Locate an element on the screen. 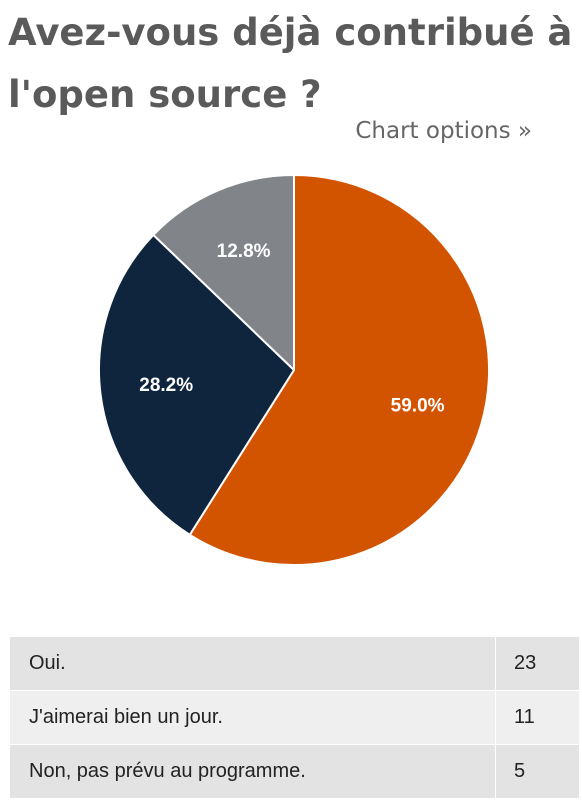  row-label: Non, pas prévu au programme. is located at coordinates (252, 771).